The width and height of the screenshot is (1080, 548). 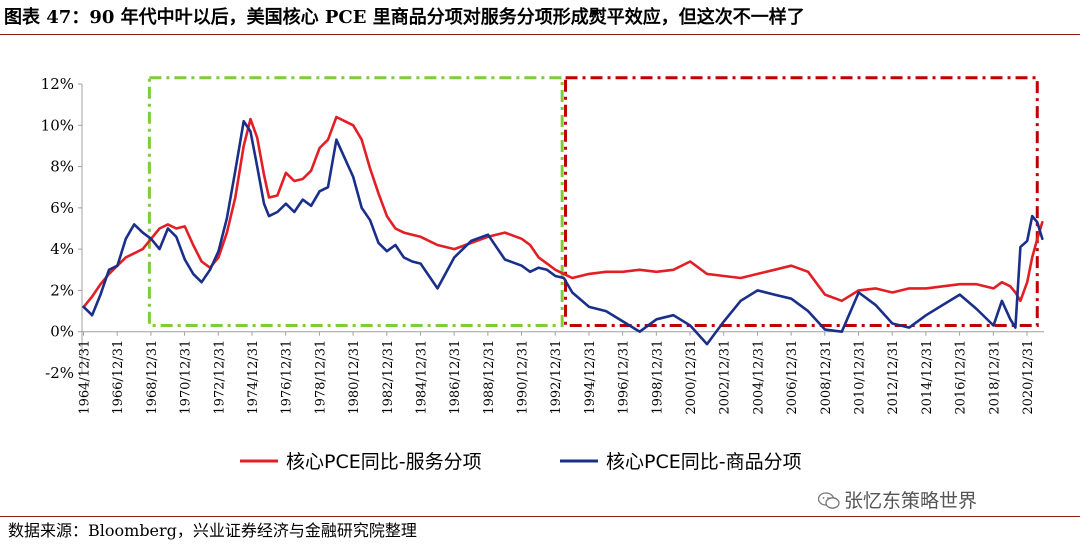 What do you see at coordinates (624, 377) in the screenshot?
I see `x-tick-label: 1996/12/31` at bounding box center [624, 377].